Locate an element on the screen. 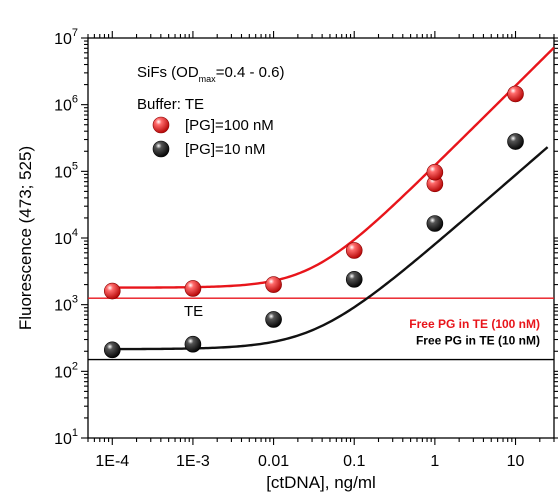 Image resolution: width=558 pixels, height=498 pixels. reference-line-label: Free PG in TE (10 nM) is located at coordinates (478, 341).